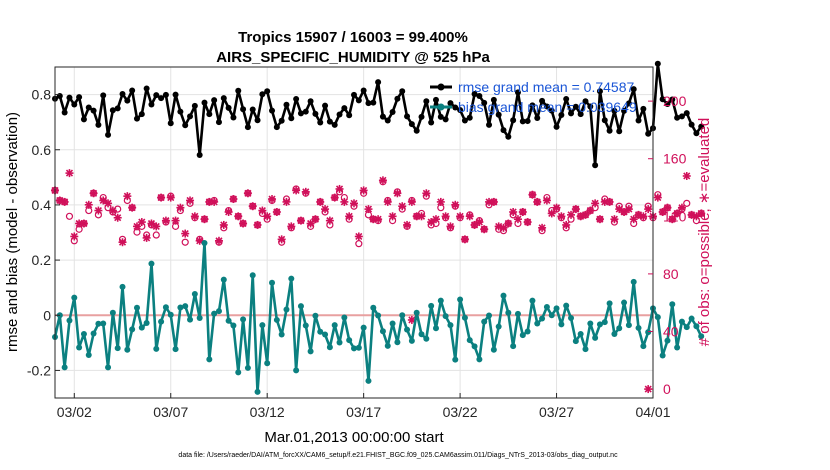  What do you see at coordinates (675, 101) in the screenshot?
I see `y2-tick-label: 200` at bounding box center [675, 101].